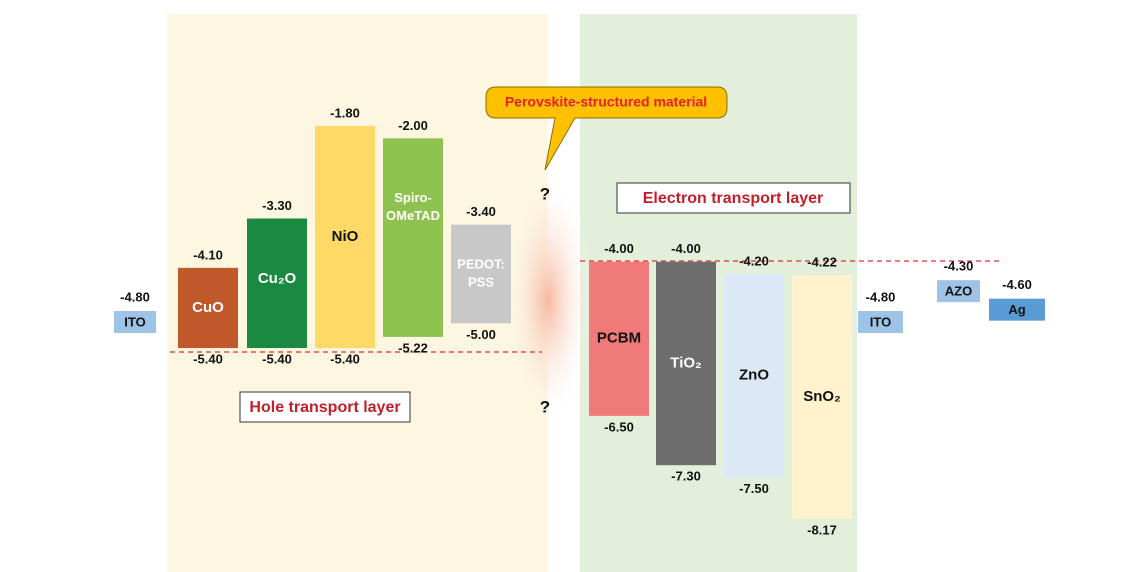 Image resolution: width=1138 pixels, height=572 pixels. I want to click on callout, so click(606, 128).